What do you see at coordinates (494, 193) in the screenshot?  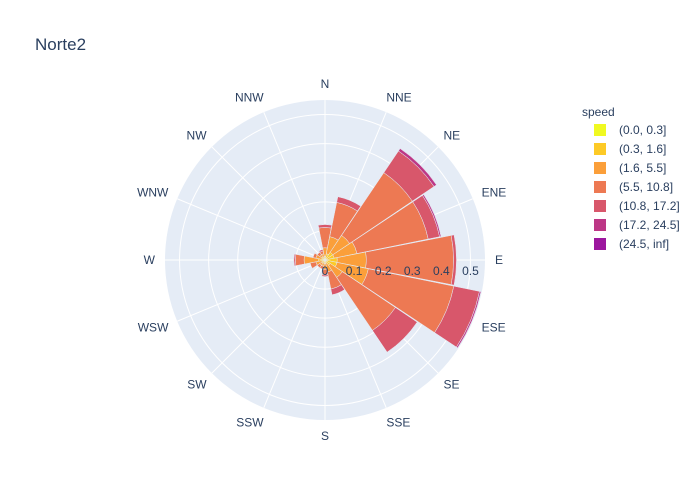 I see `direction-label-ENE: ENE` at bounding box center [494, 193].